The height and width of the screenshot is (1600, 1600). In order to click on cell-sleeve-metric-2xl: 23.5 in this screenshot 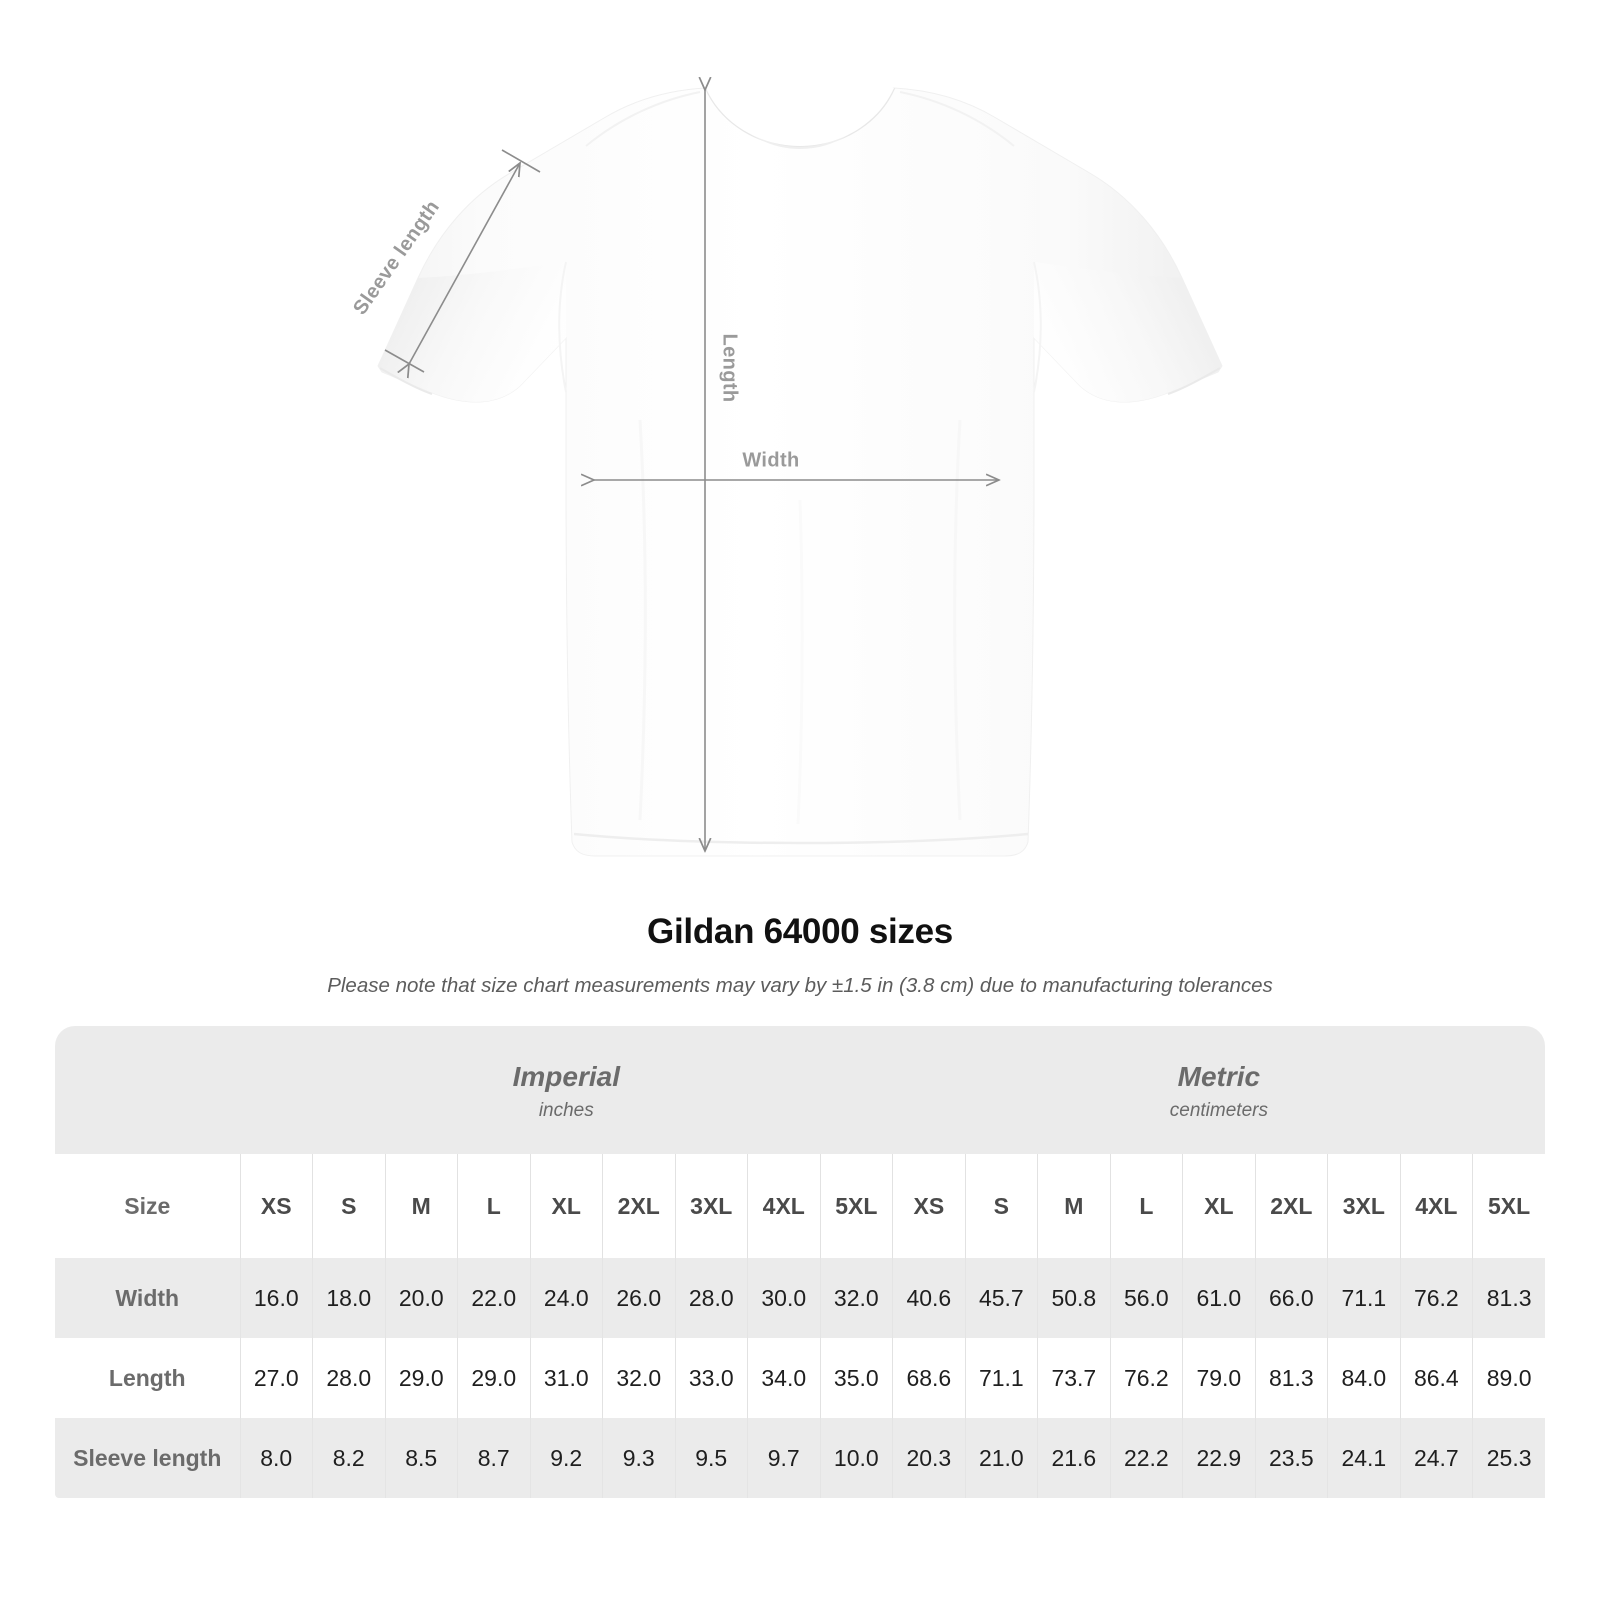, I will do `click(1291, 1458)`.